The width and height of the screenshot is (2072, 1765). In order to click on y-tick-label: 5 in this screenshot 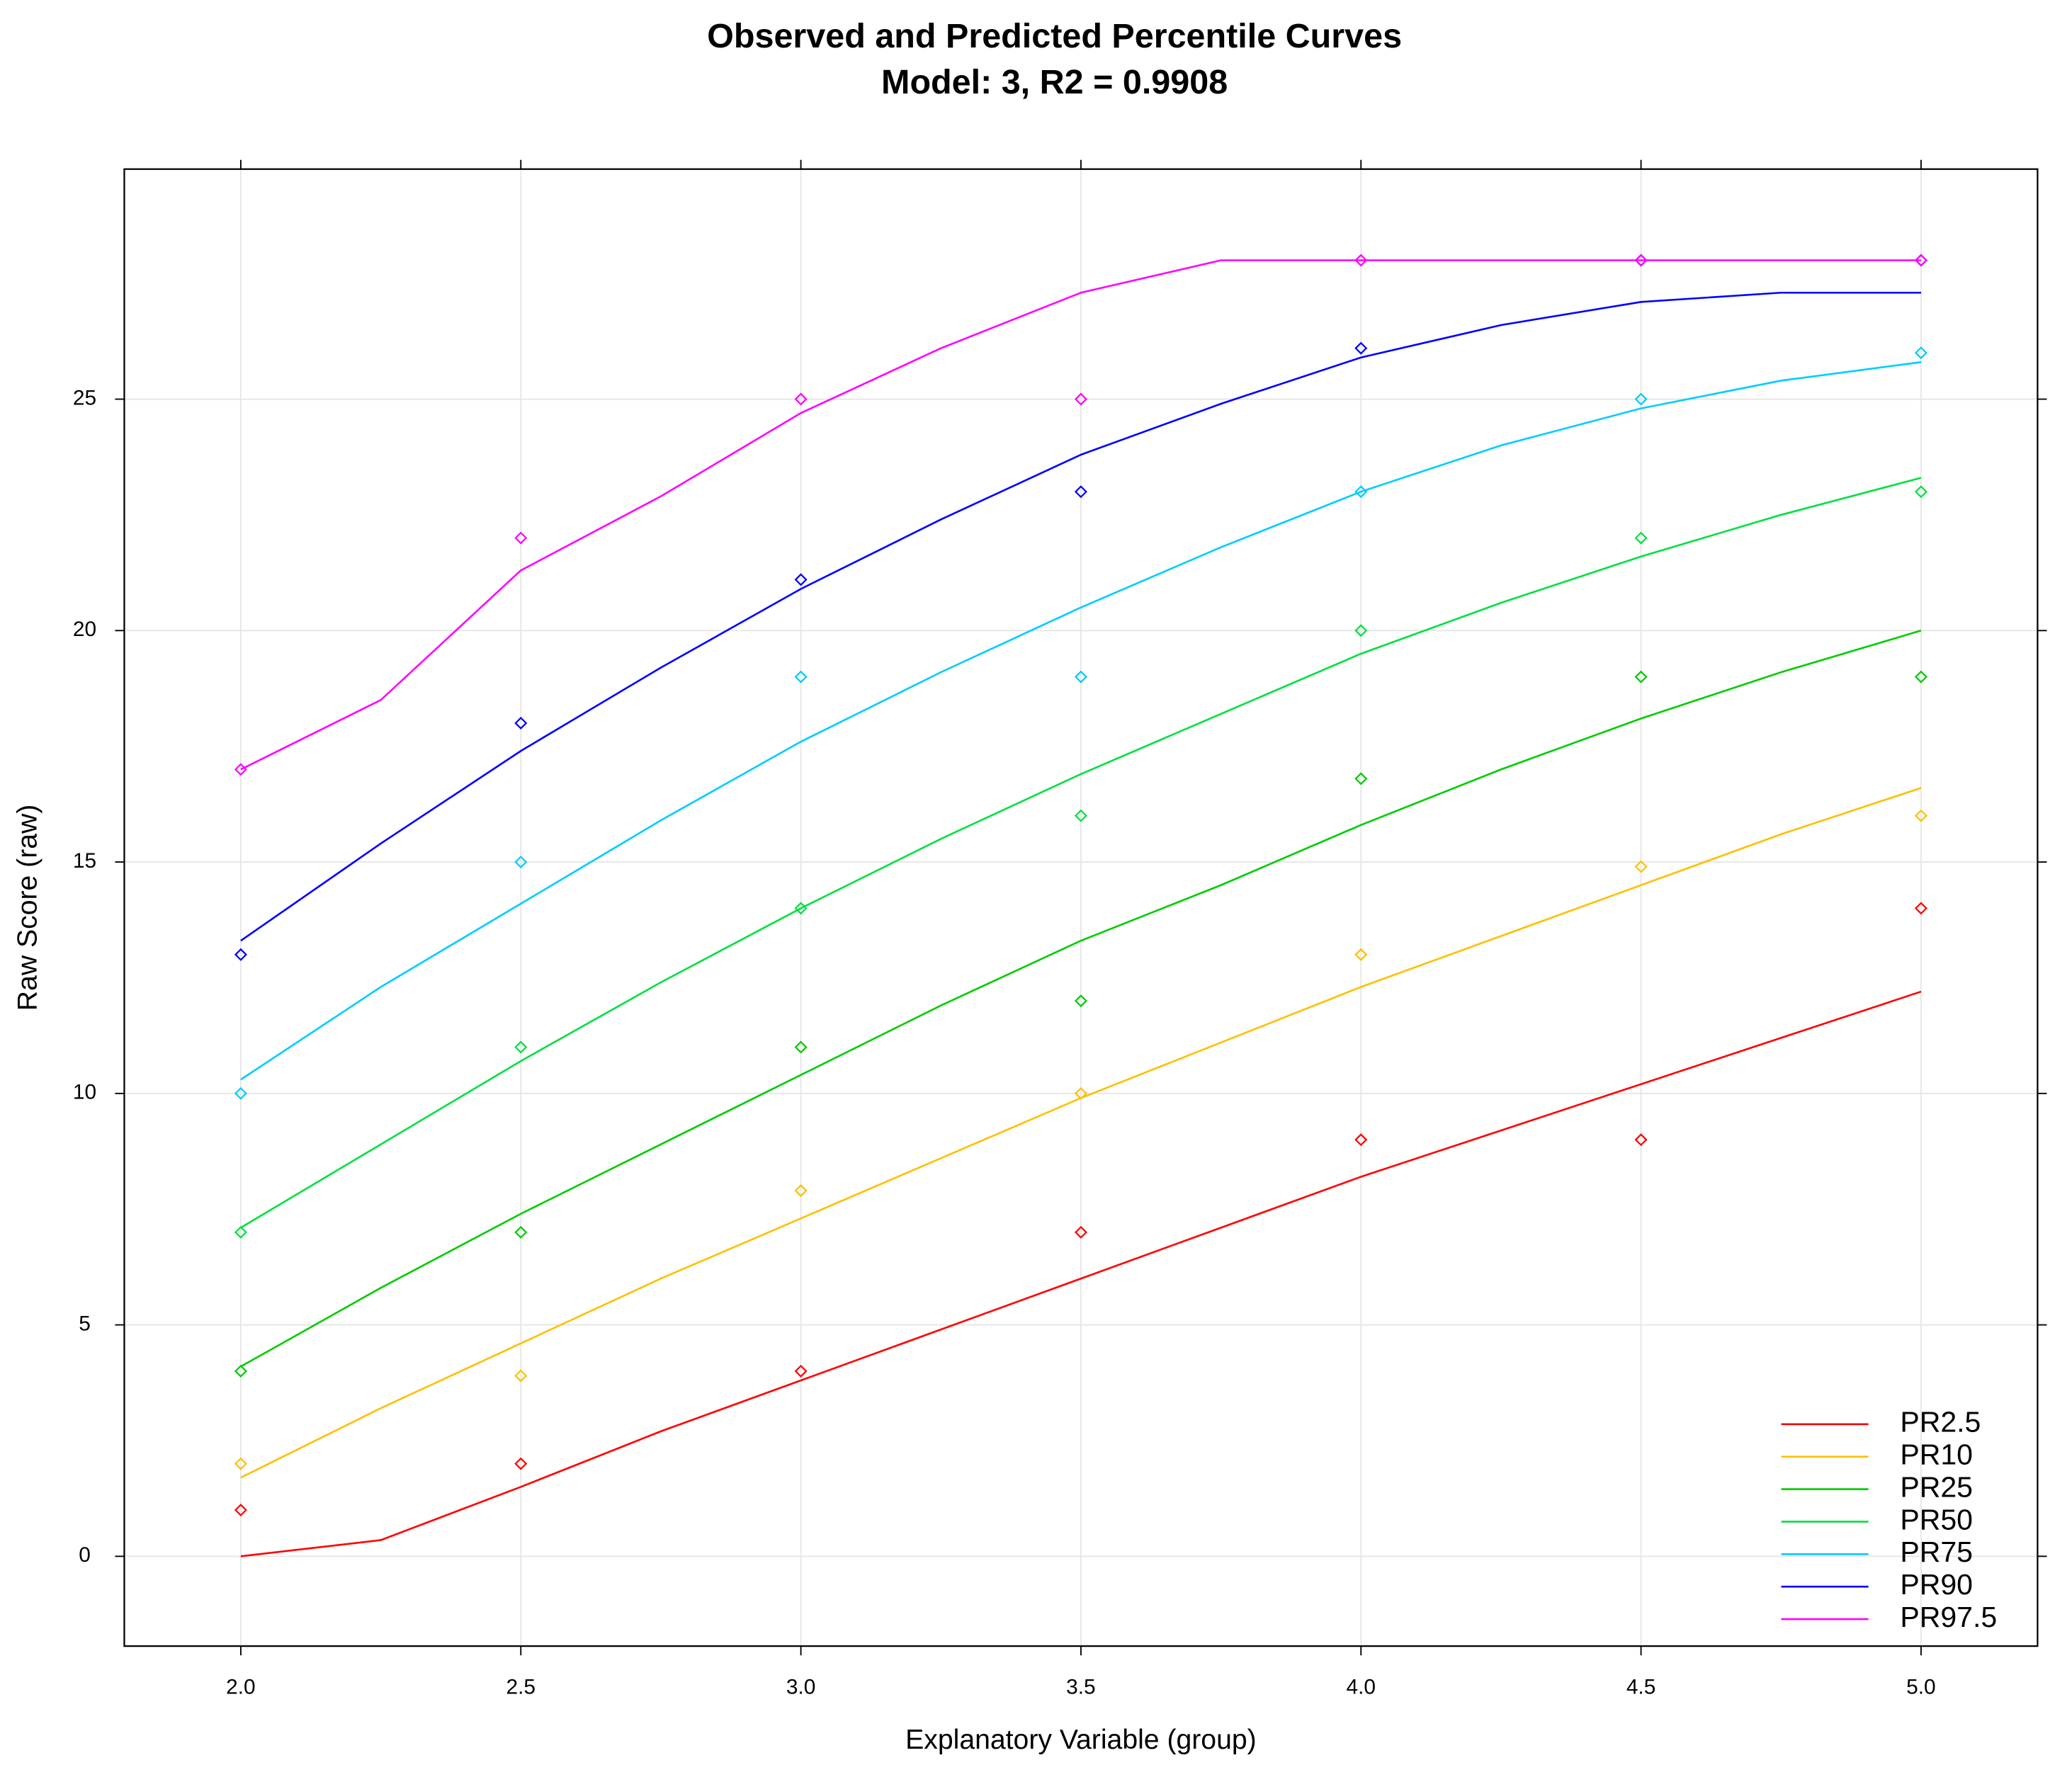, I will do `click(85, 1323)`.